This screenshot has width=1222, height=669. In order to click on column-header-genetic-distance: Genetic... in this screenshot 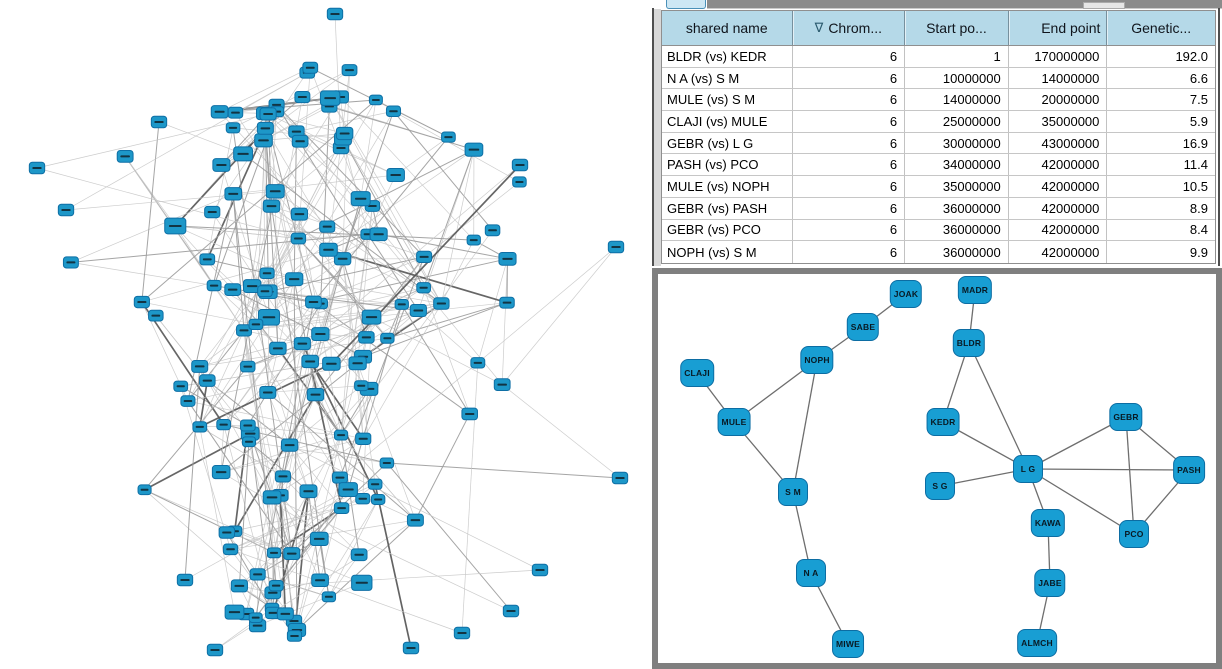, I will do `click(1160, 28)`.